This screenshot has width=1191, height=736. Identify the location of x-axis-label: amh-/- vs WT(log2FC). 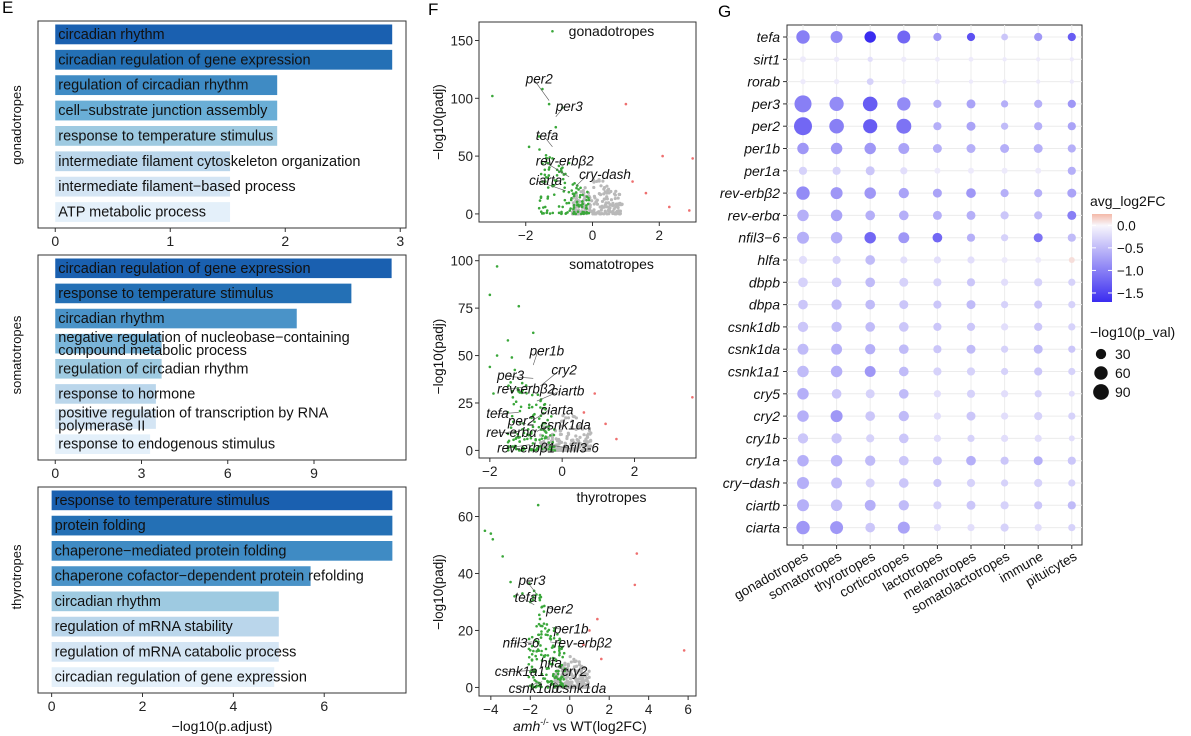
(580, 725).